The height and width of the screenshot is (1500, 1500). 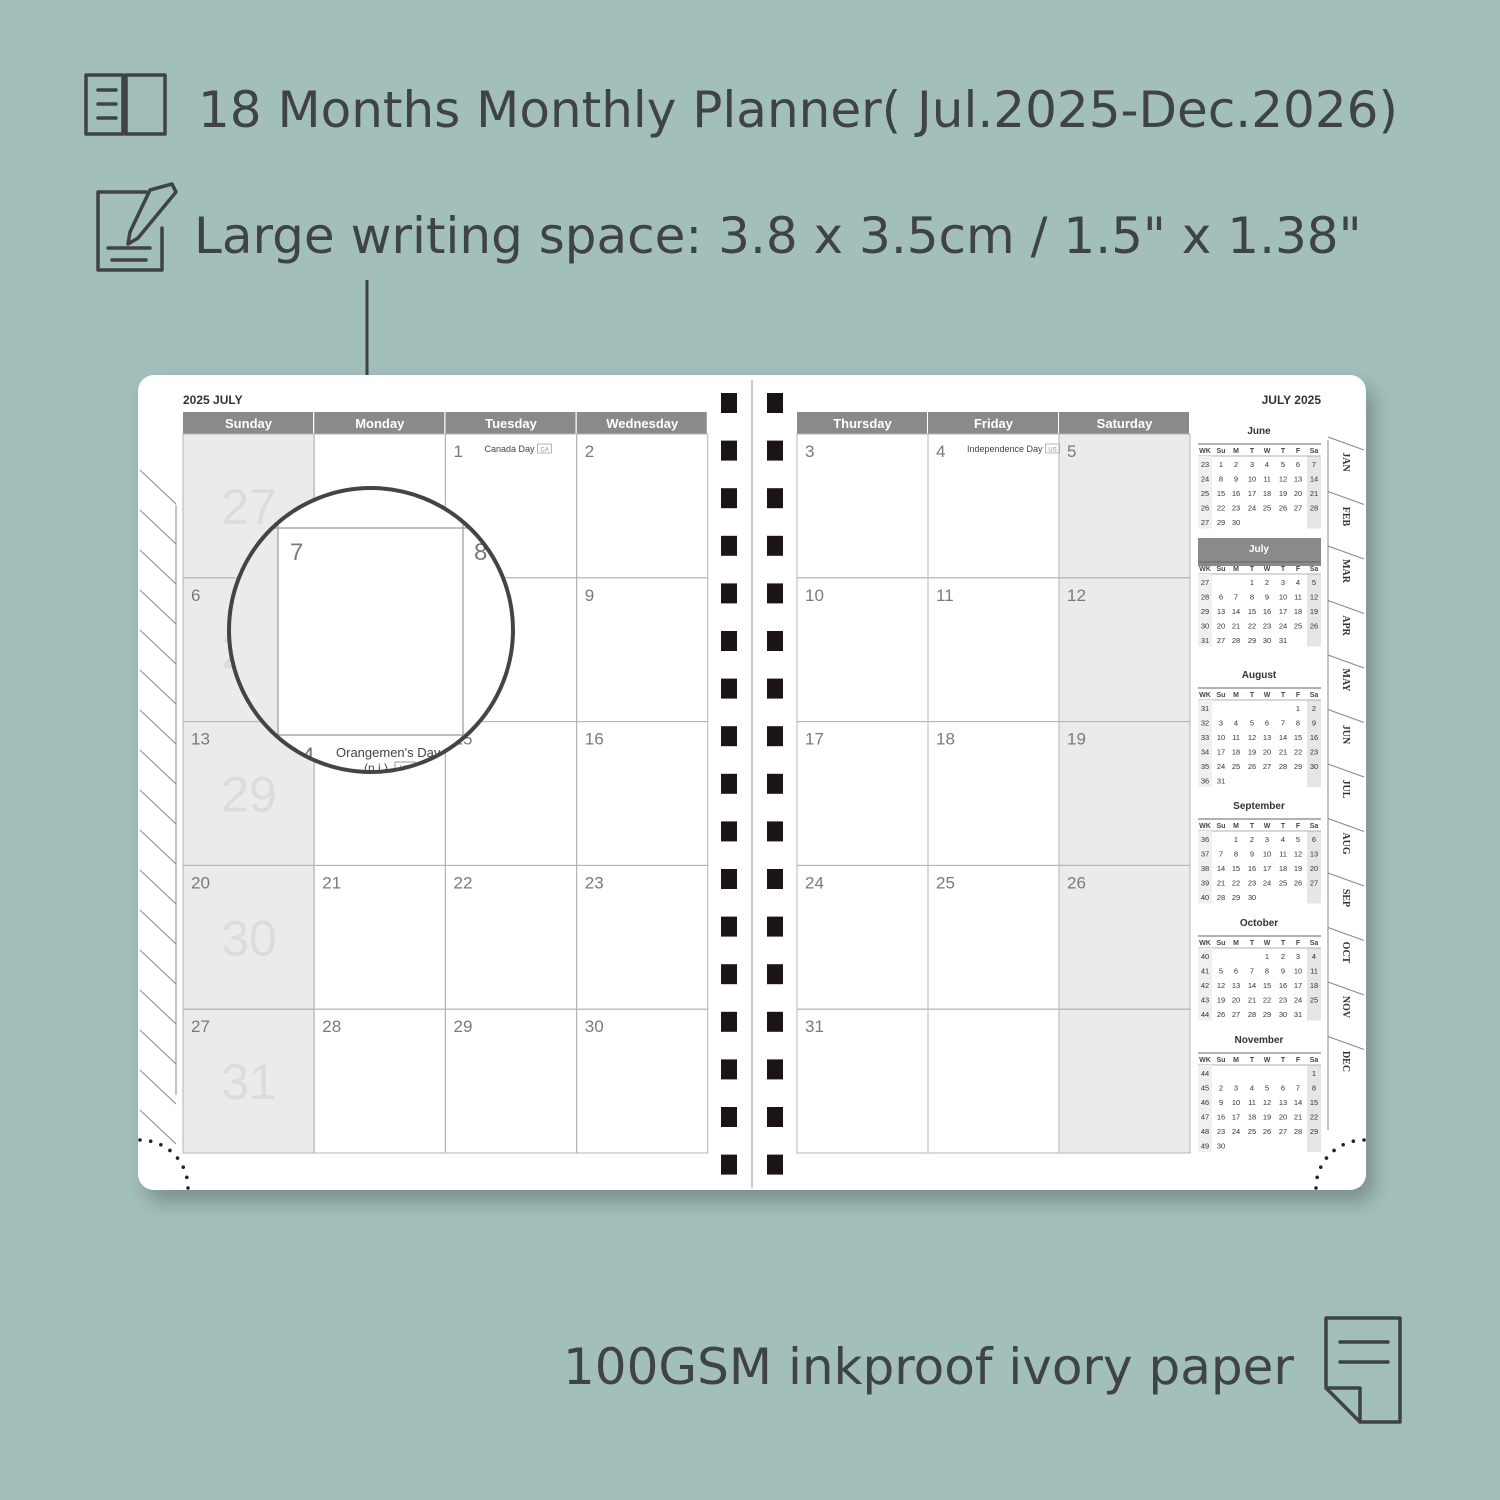 What do you see at coordinates (1205, 611) in the screenshot?
I see `mini-week: 29` at bounding box center [1205, 611].